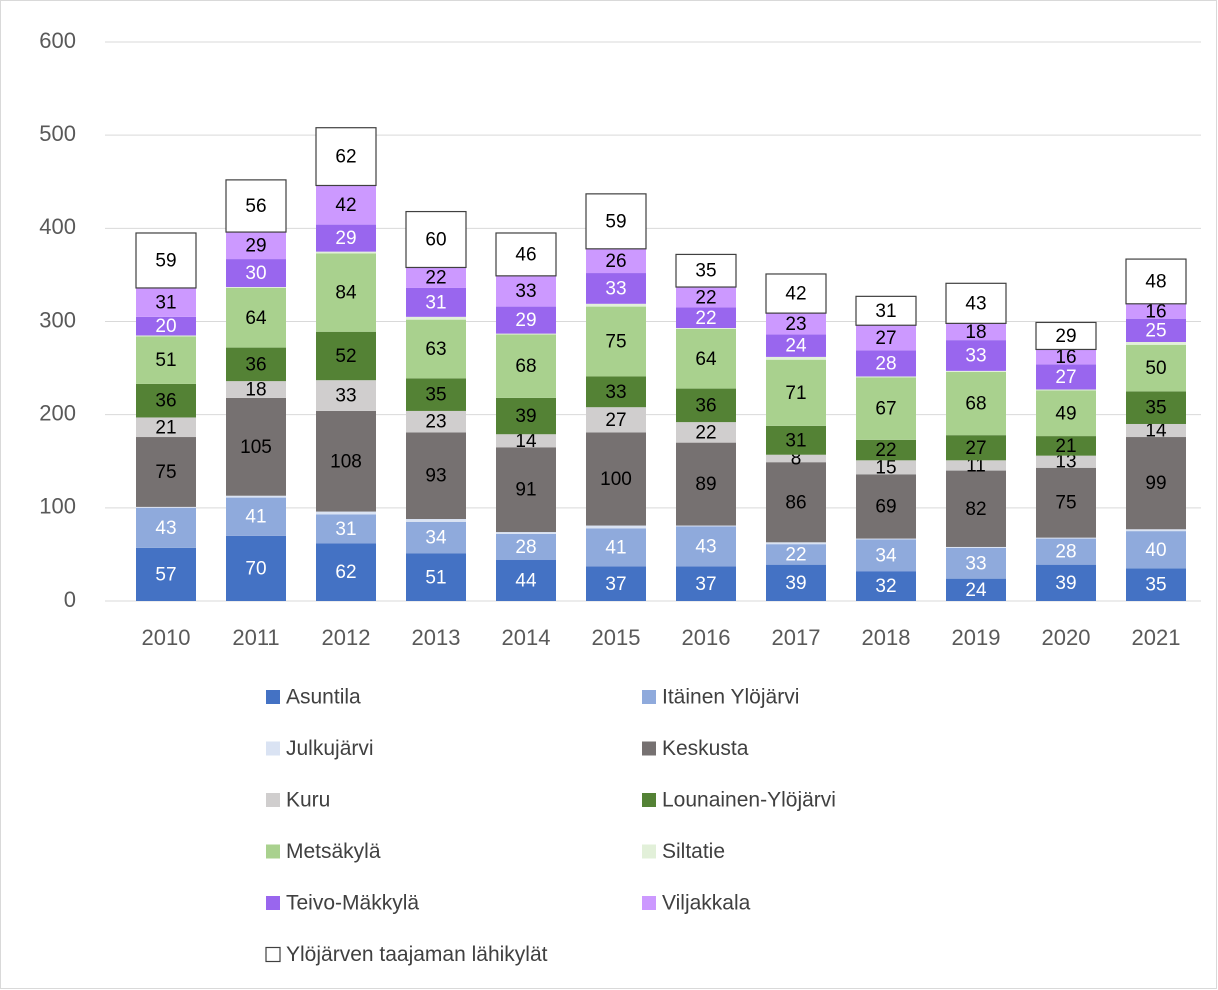  What do you see at coordinates (1156, 431) in the screenshot?
I see `data-label: 14` at bounding box center [1156, 431].